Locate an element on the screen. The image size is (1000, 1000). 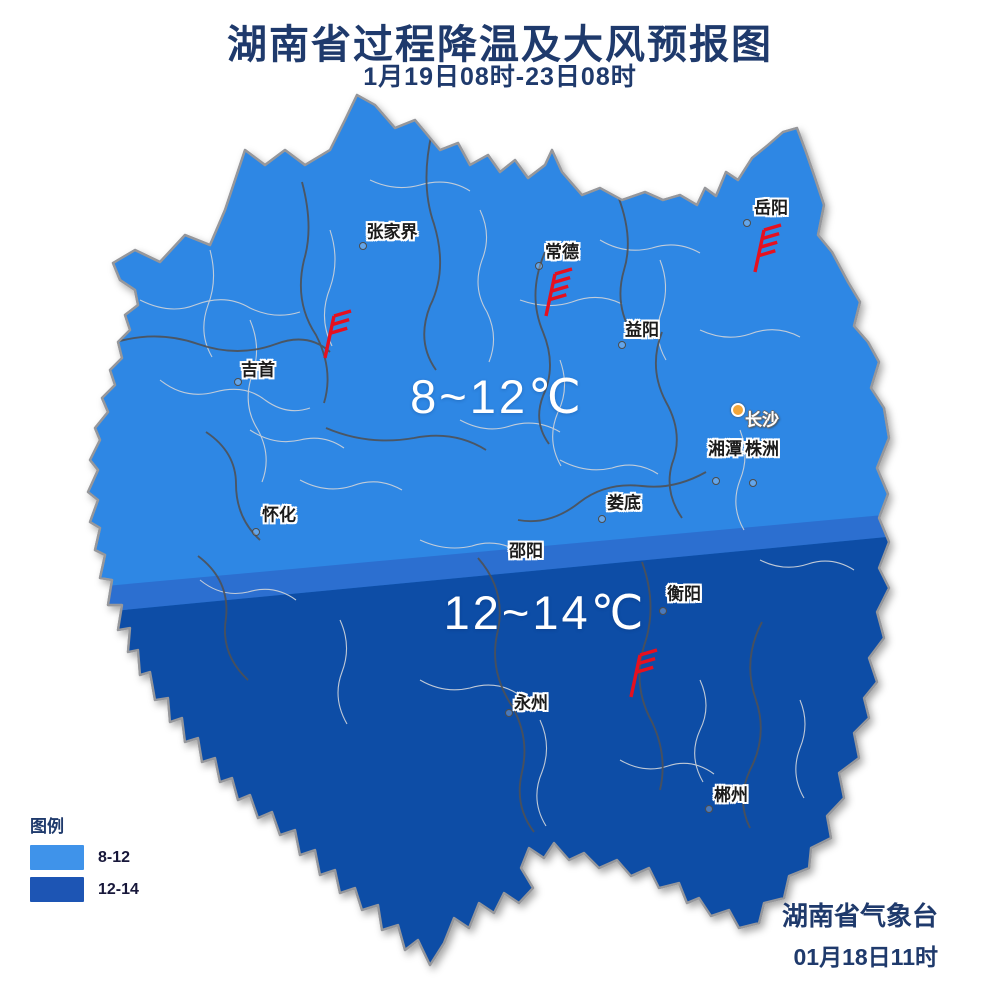
legend-label: 8-12 is located at coordinates (114, 857).